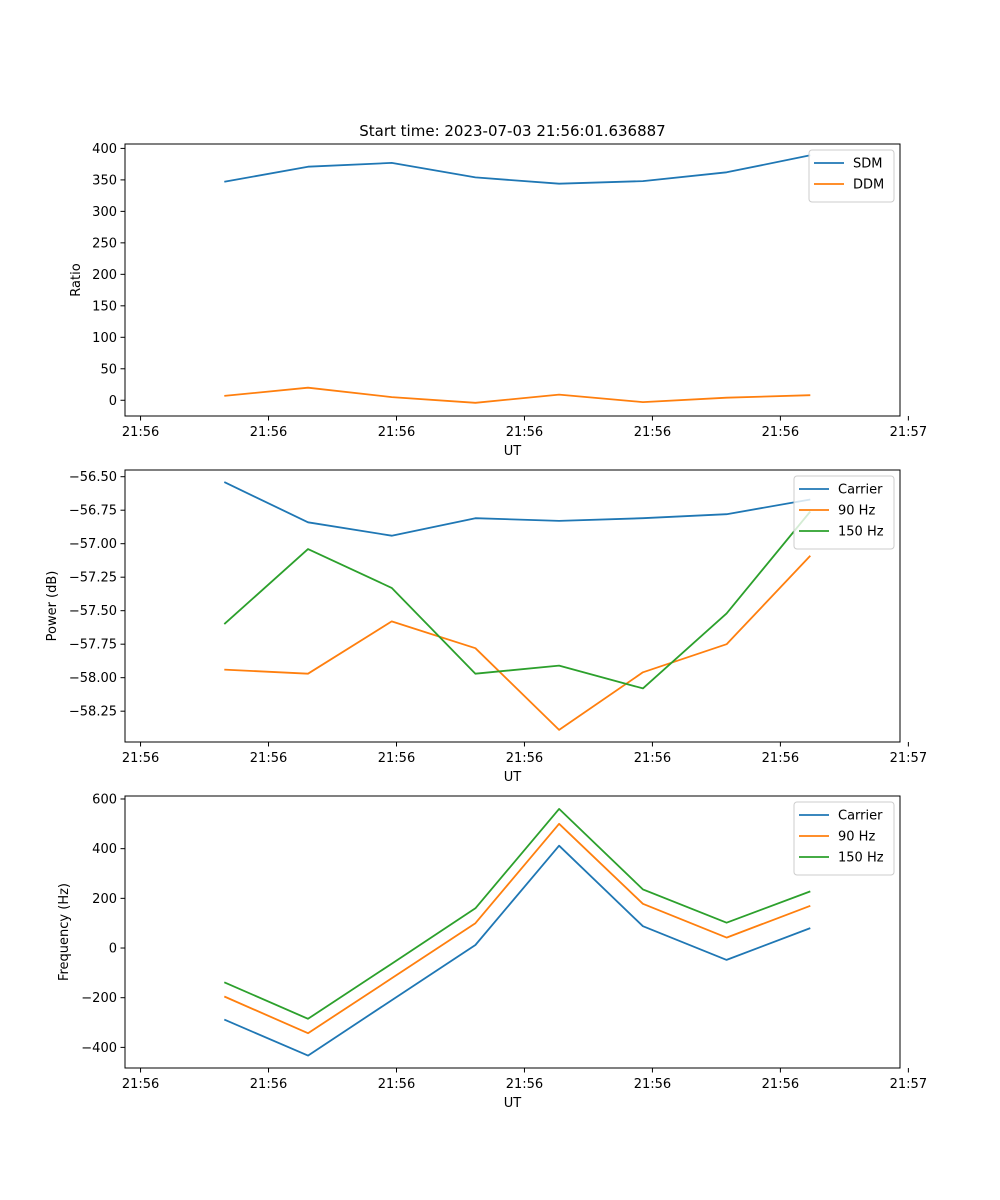  What do you see at coordinates (517, 169) in the screenshot?
I see `series-line-sdm` at bounding box center [517, 169].